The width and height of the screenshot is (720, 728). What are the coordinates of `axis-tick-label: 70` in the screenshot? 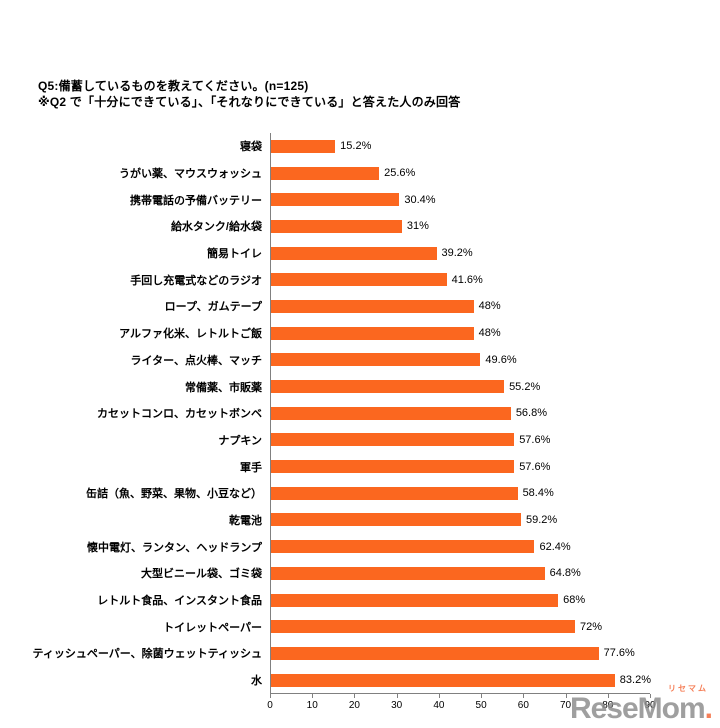 It's located at (565, 706).